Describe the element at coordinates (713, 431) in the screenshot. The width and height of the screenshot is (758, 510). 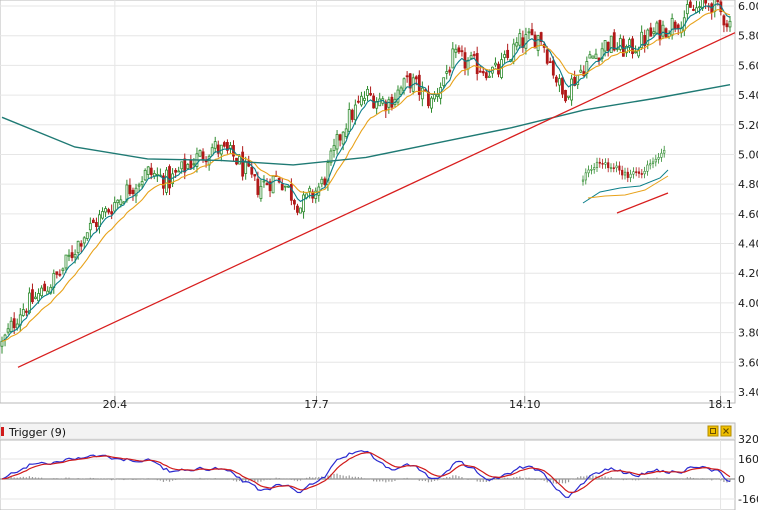
I see `maximize-icon` at that location.